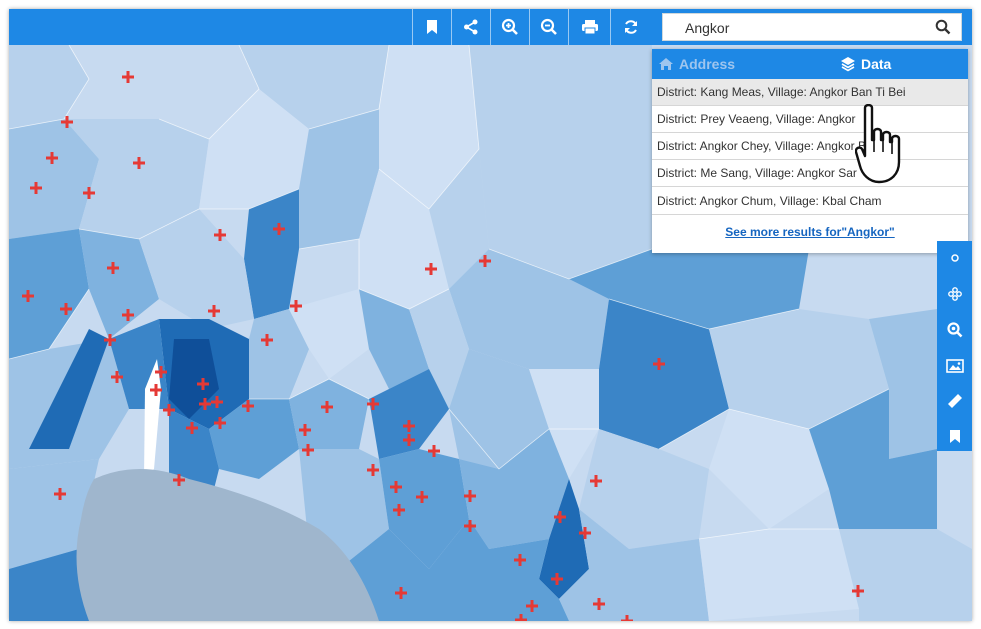 Image resolution: width=981 pixels, height=629 pixels. What do you see at coordinates (810, 232) in the screenshot?
I see `see-more-results-link: See more results for"Angkor"` at bounding box center [810, 232].